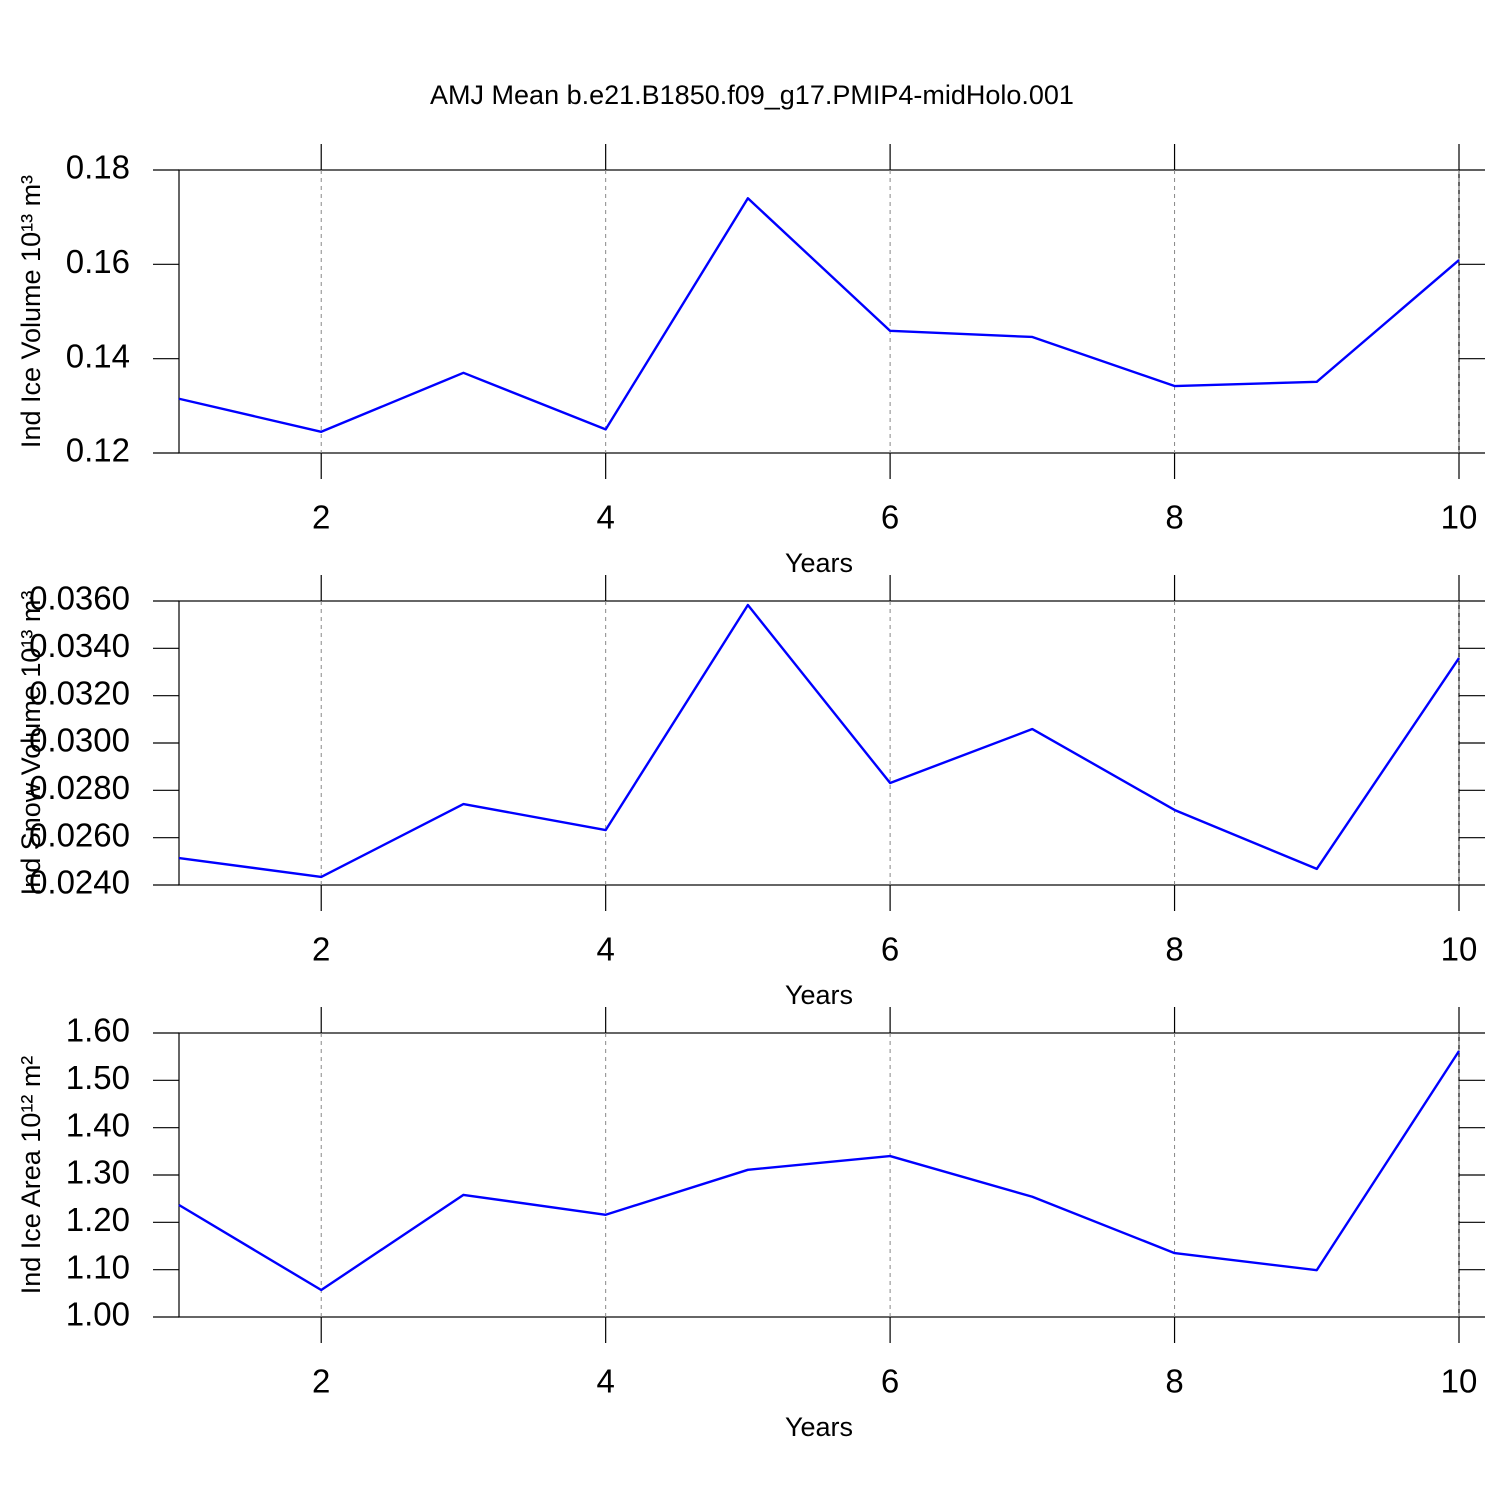  Describe the element at coordinates (79, 882) in the screenshot. I see `y-tick-label: 0.0240` at that location.